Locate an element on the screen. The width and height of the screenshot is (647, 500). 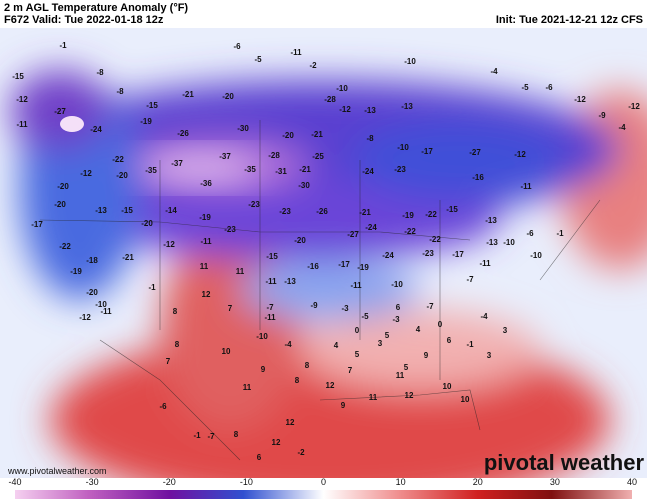
anomaly-label: -9 is located at coordinates (314, 305).